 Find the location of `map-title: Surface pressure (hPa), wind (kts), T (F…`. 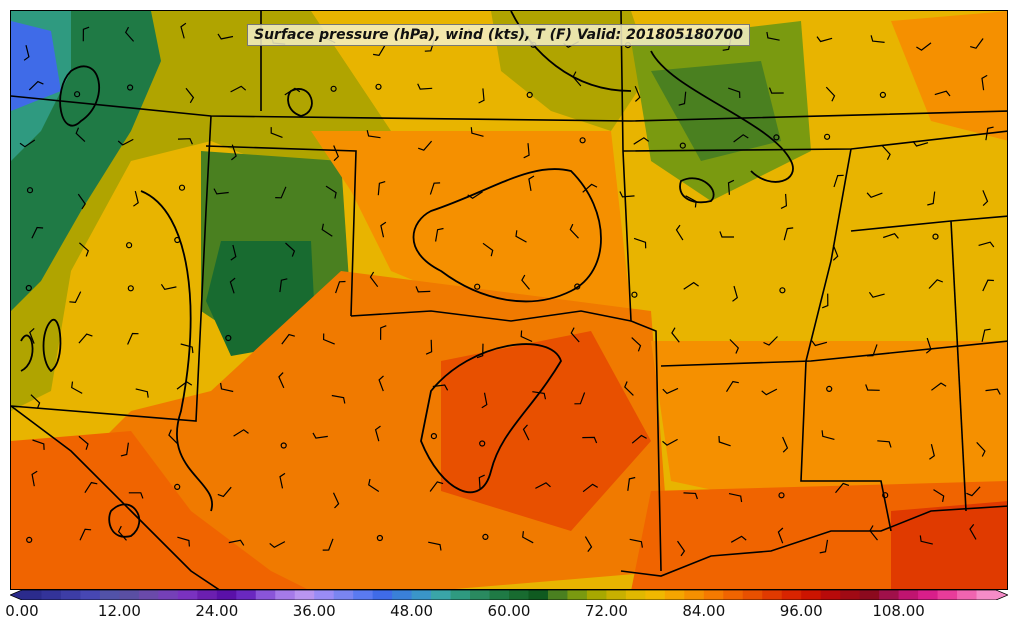

map-title: Surface pressure (hPa), wind (kts), T (F… is located at coordinates (499, 35).